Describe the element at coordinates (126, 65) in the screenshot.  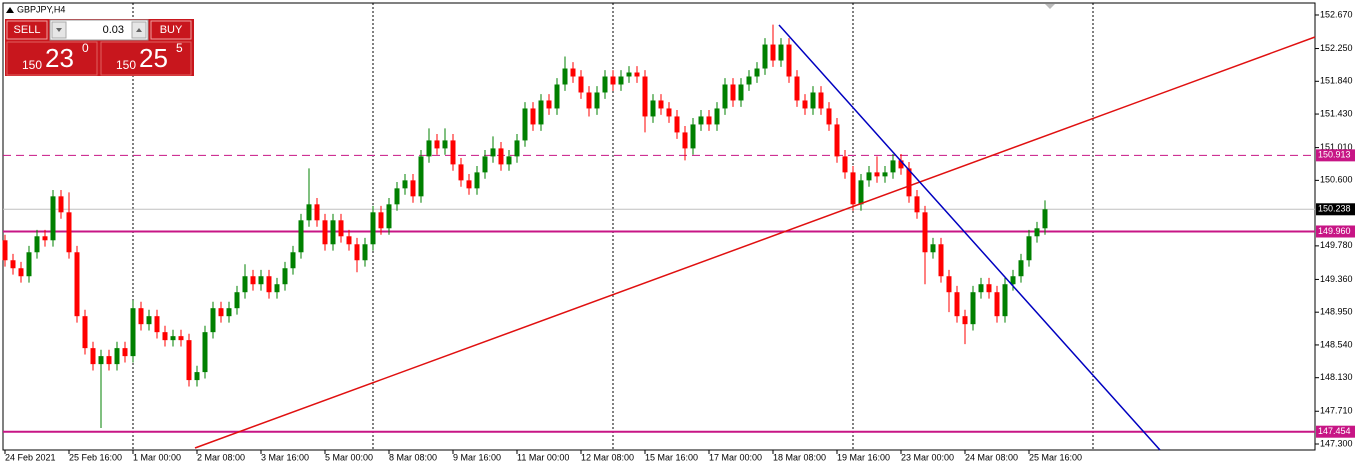
I see `buy-price-lead: 150` at that location.